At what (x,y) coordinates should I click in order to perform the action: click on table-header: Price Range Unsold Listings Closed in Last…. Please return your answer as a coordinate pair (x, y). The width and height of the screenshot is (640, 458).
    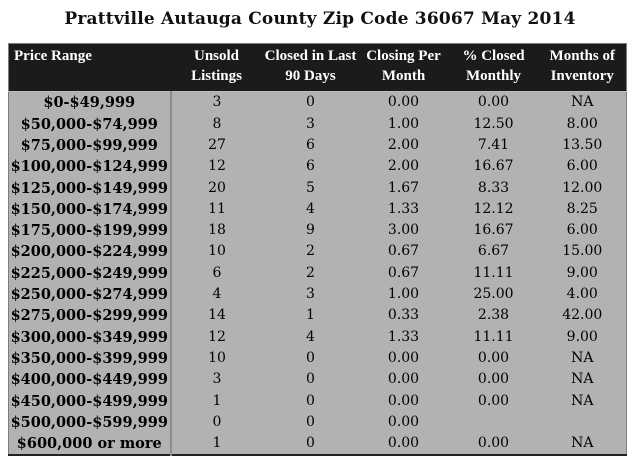
    Looking at the image, I should click on (317, 68).